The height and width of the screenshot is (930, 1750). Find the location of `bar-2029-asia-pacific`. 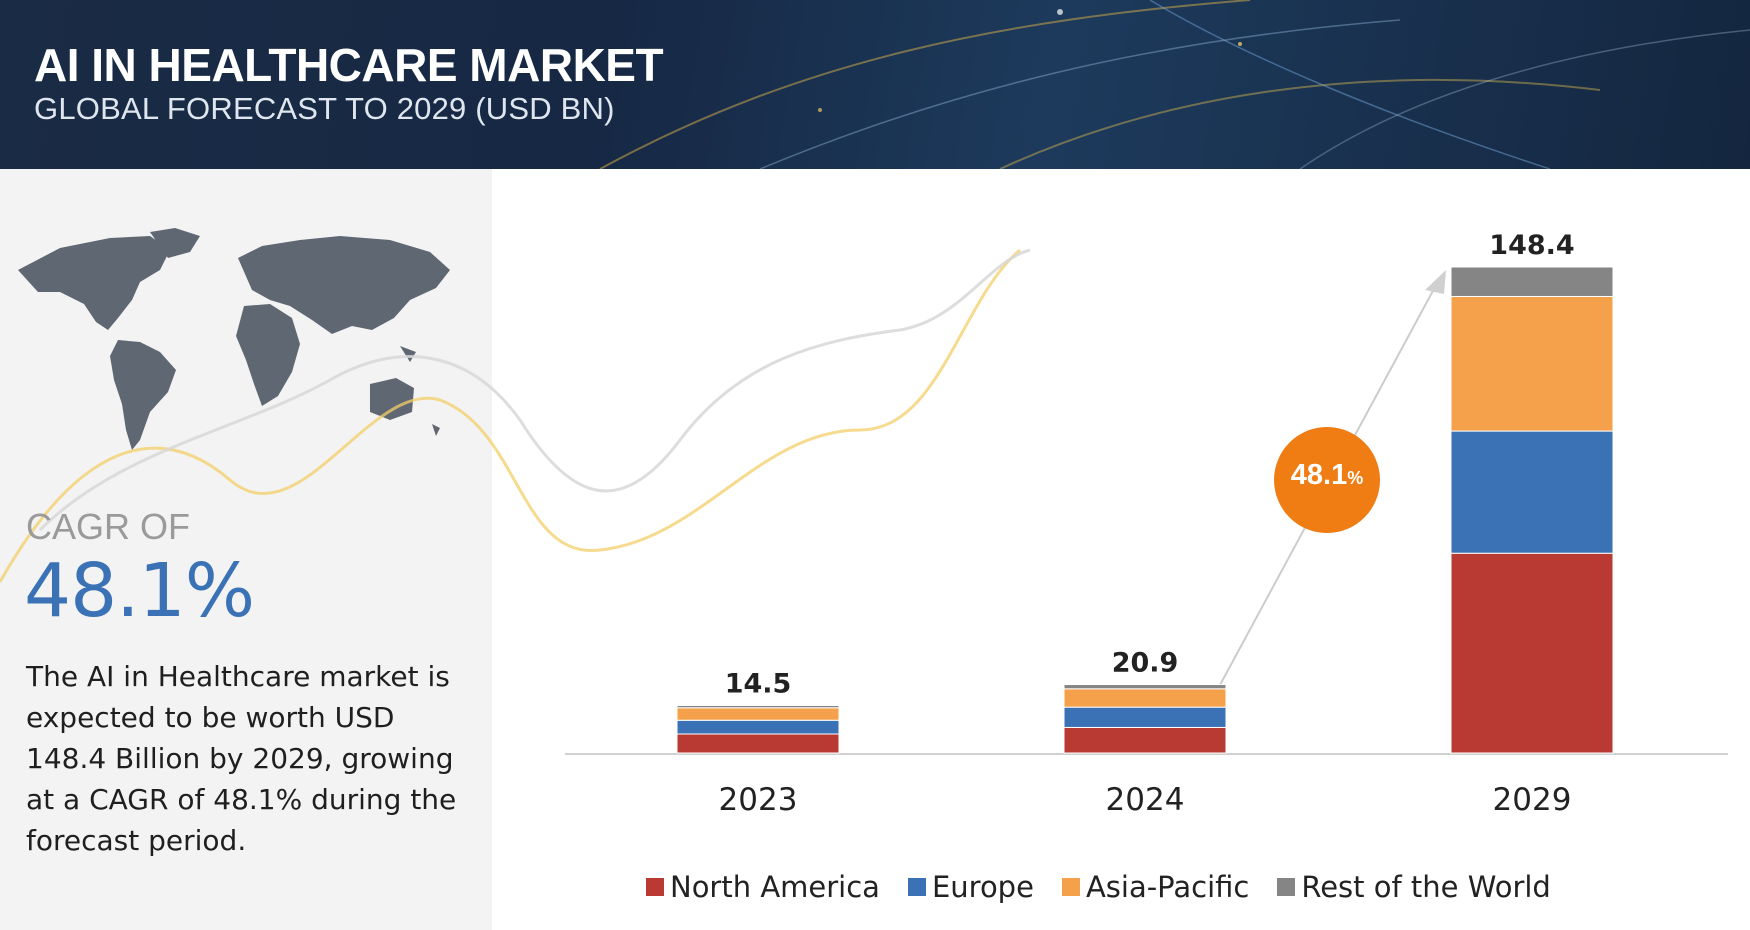

bar-2029-asia-pacific is located at coordinates (1532, 363).